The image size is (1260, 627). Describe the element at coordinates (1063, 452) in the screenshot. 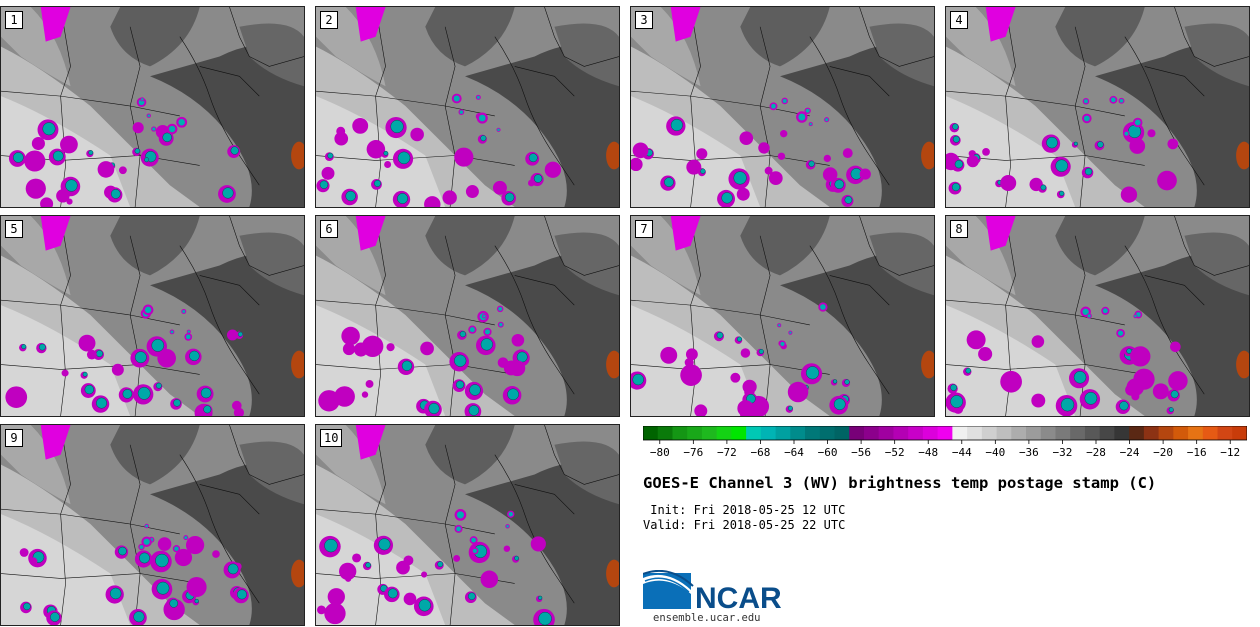

I see `colorbar-tick-label: −32` at that location.